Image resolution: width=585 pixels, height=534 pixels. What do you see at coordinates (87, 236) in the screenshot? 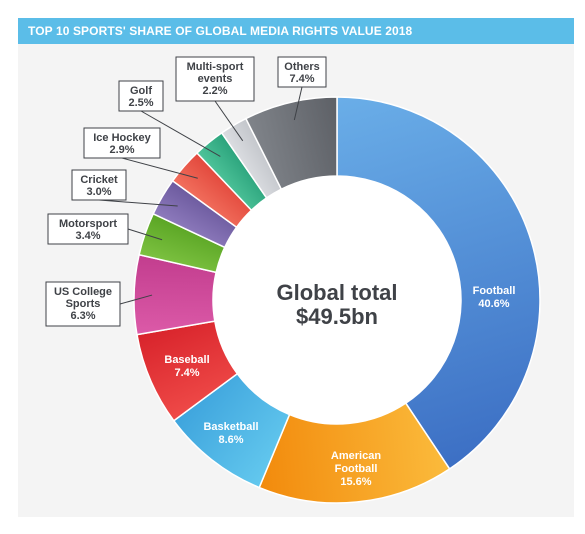
I see `callout-value-motorsport: 3.4%` at bounding box center [87, 236].